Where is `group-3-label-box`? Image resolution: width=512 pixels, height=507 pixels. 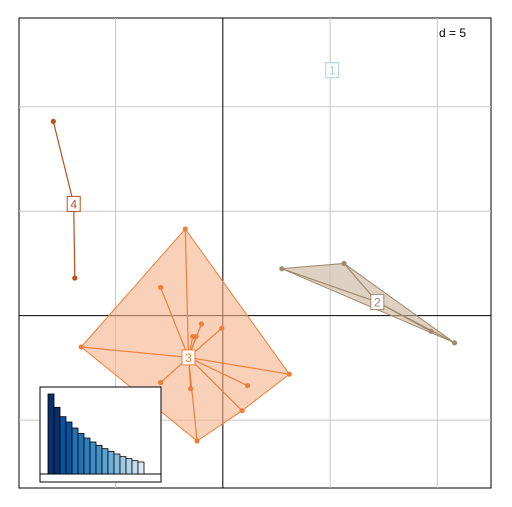
group-3-label-box is located at coordinates (188, 357).